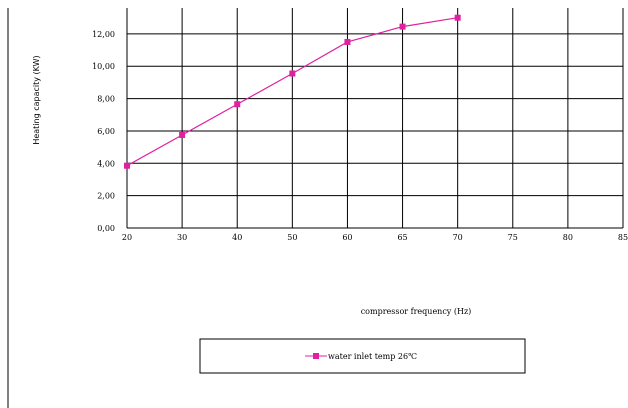 This screenshot has width=628, height=408. Describe the element at coordinates (292, 237) in the screenshot. I see `x-tick-label: 50` at that location.